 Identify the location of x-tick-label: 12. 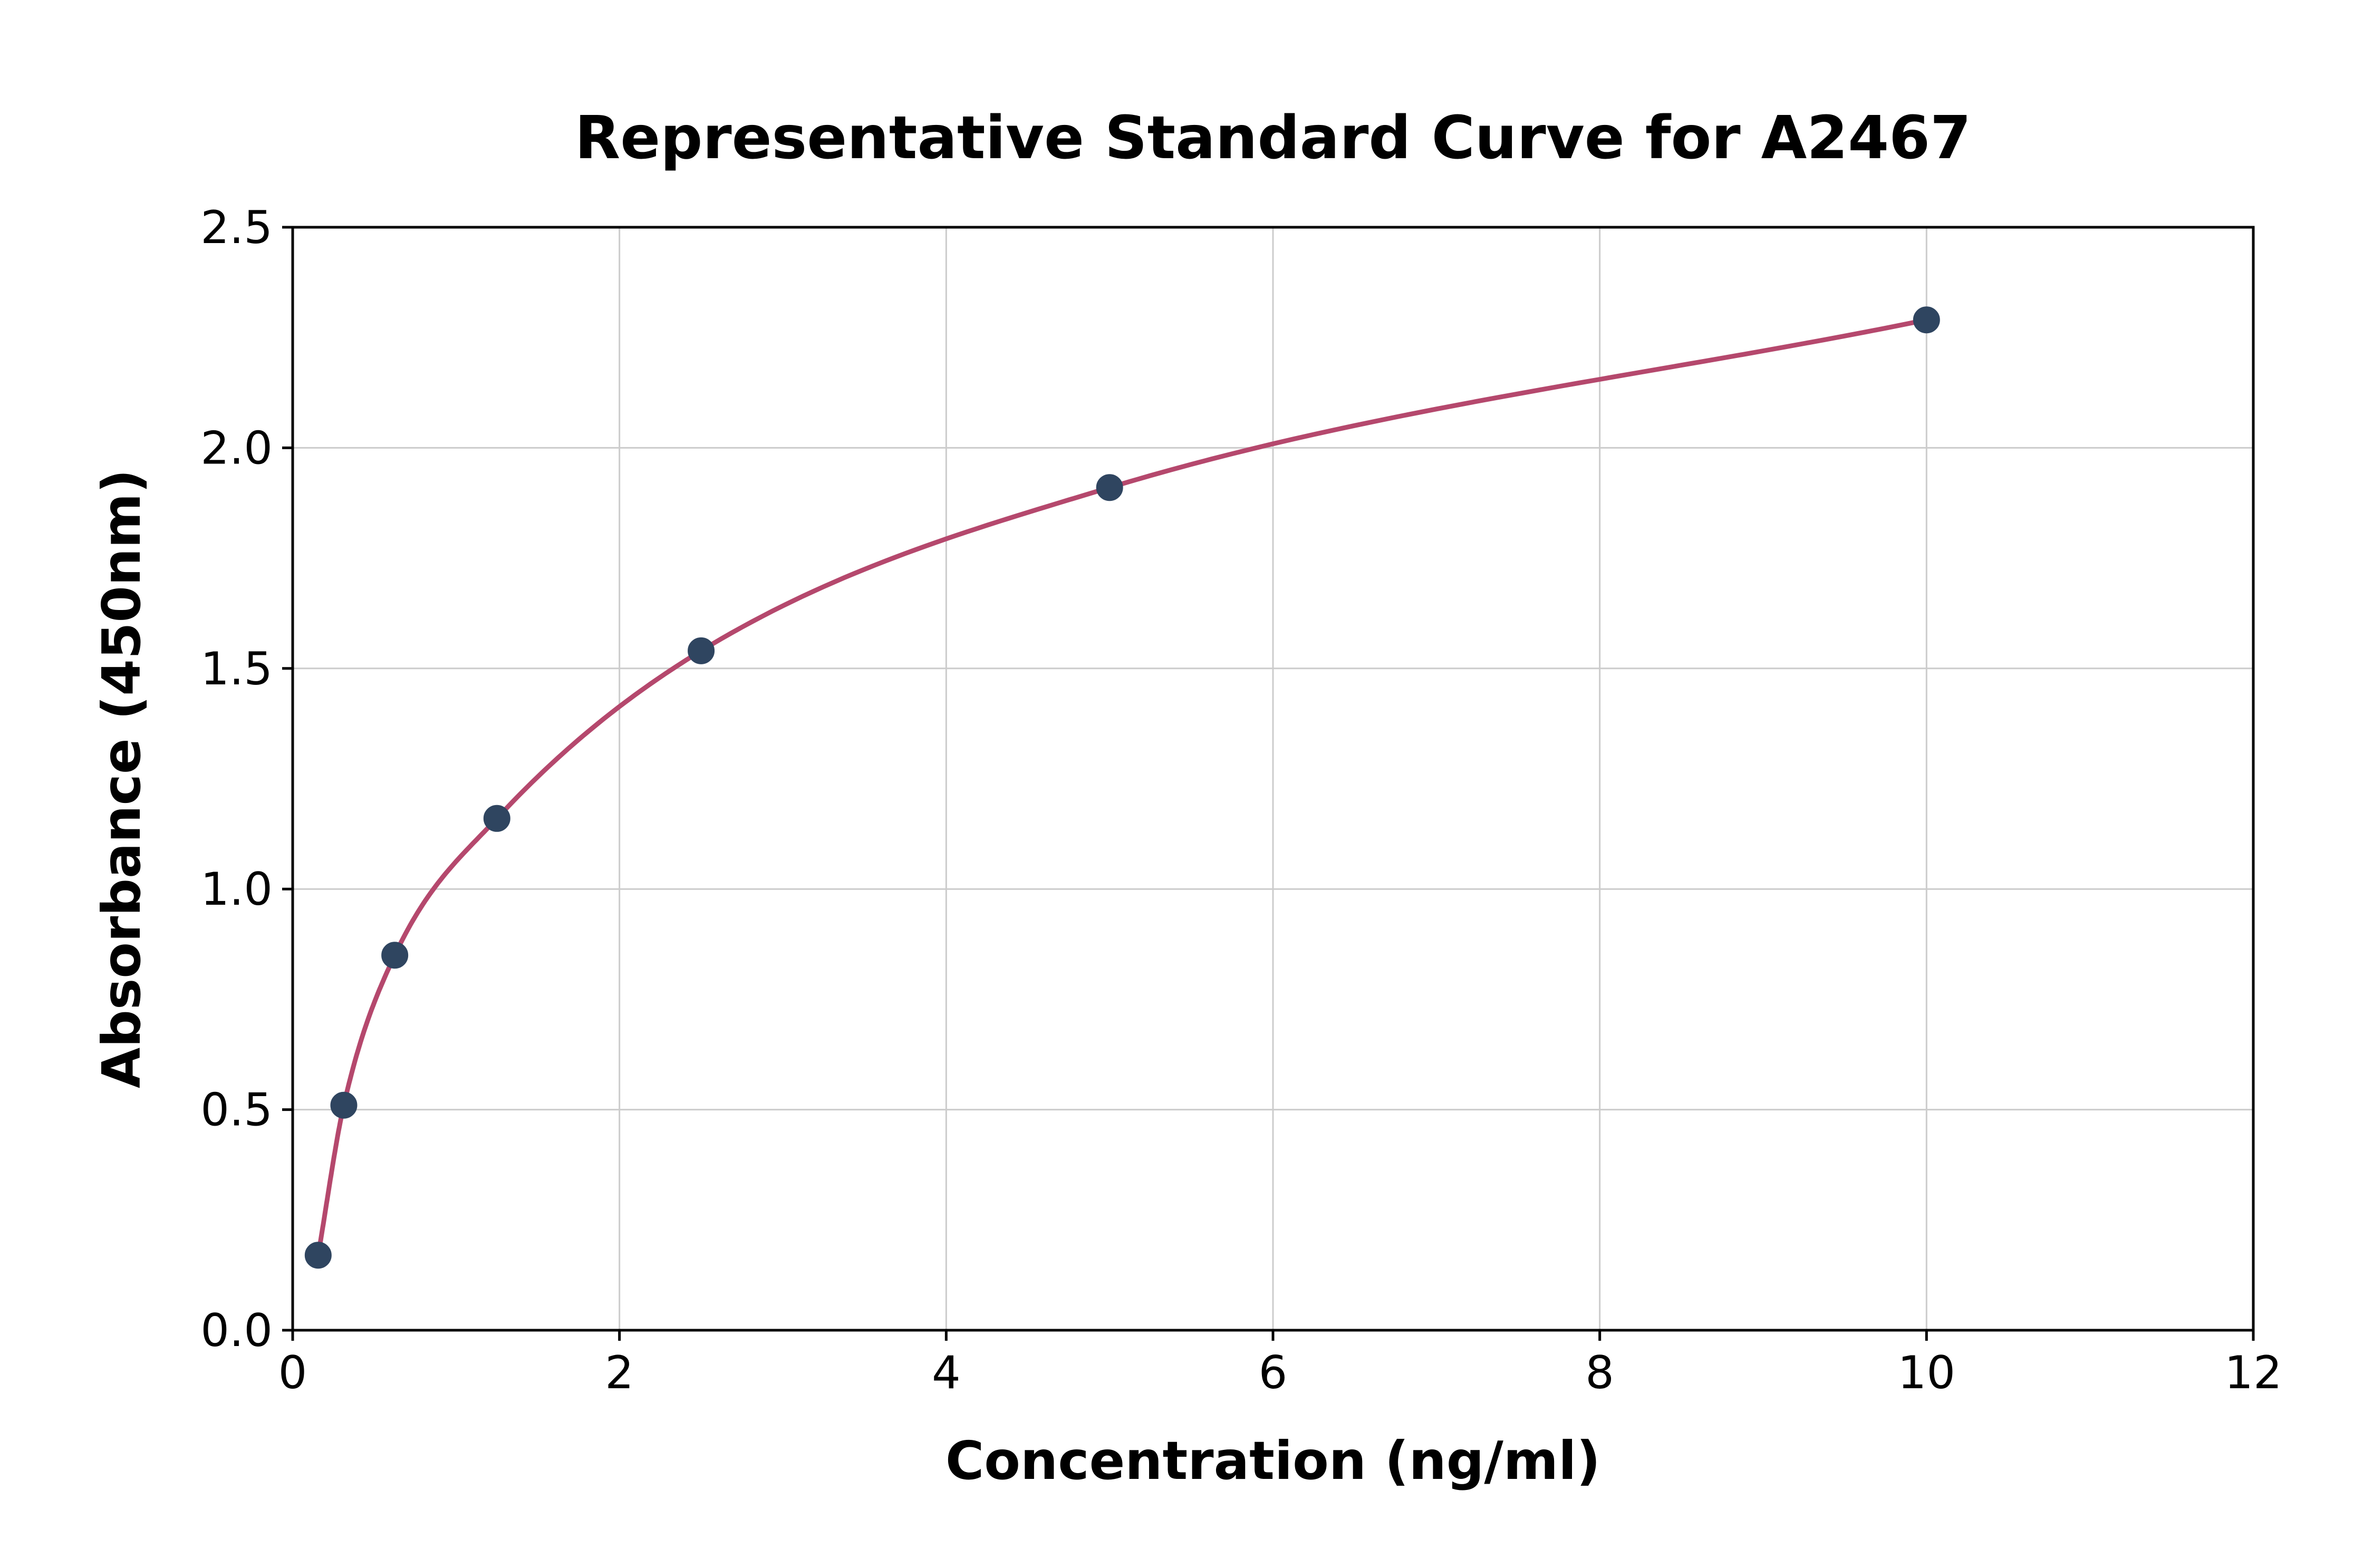
(2253, 1373).